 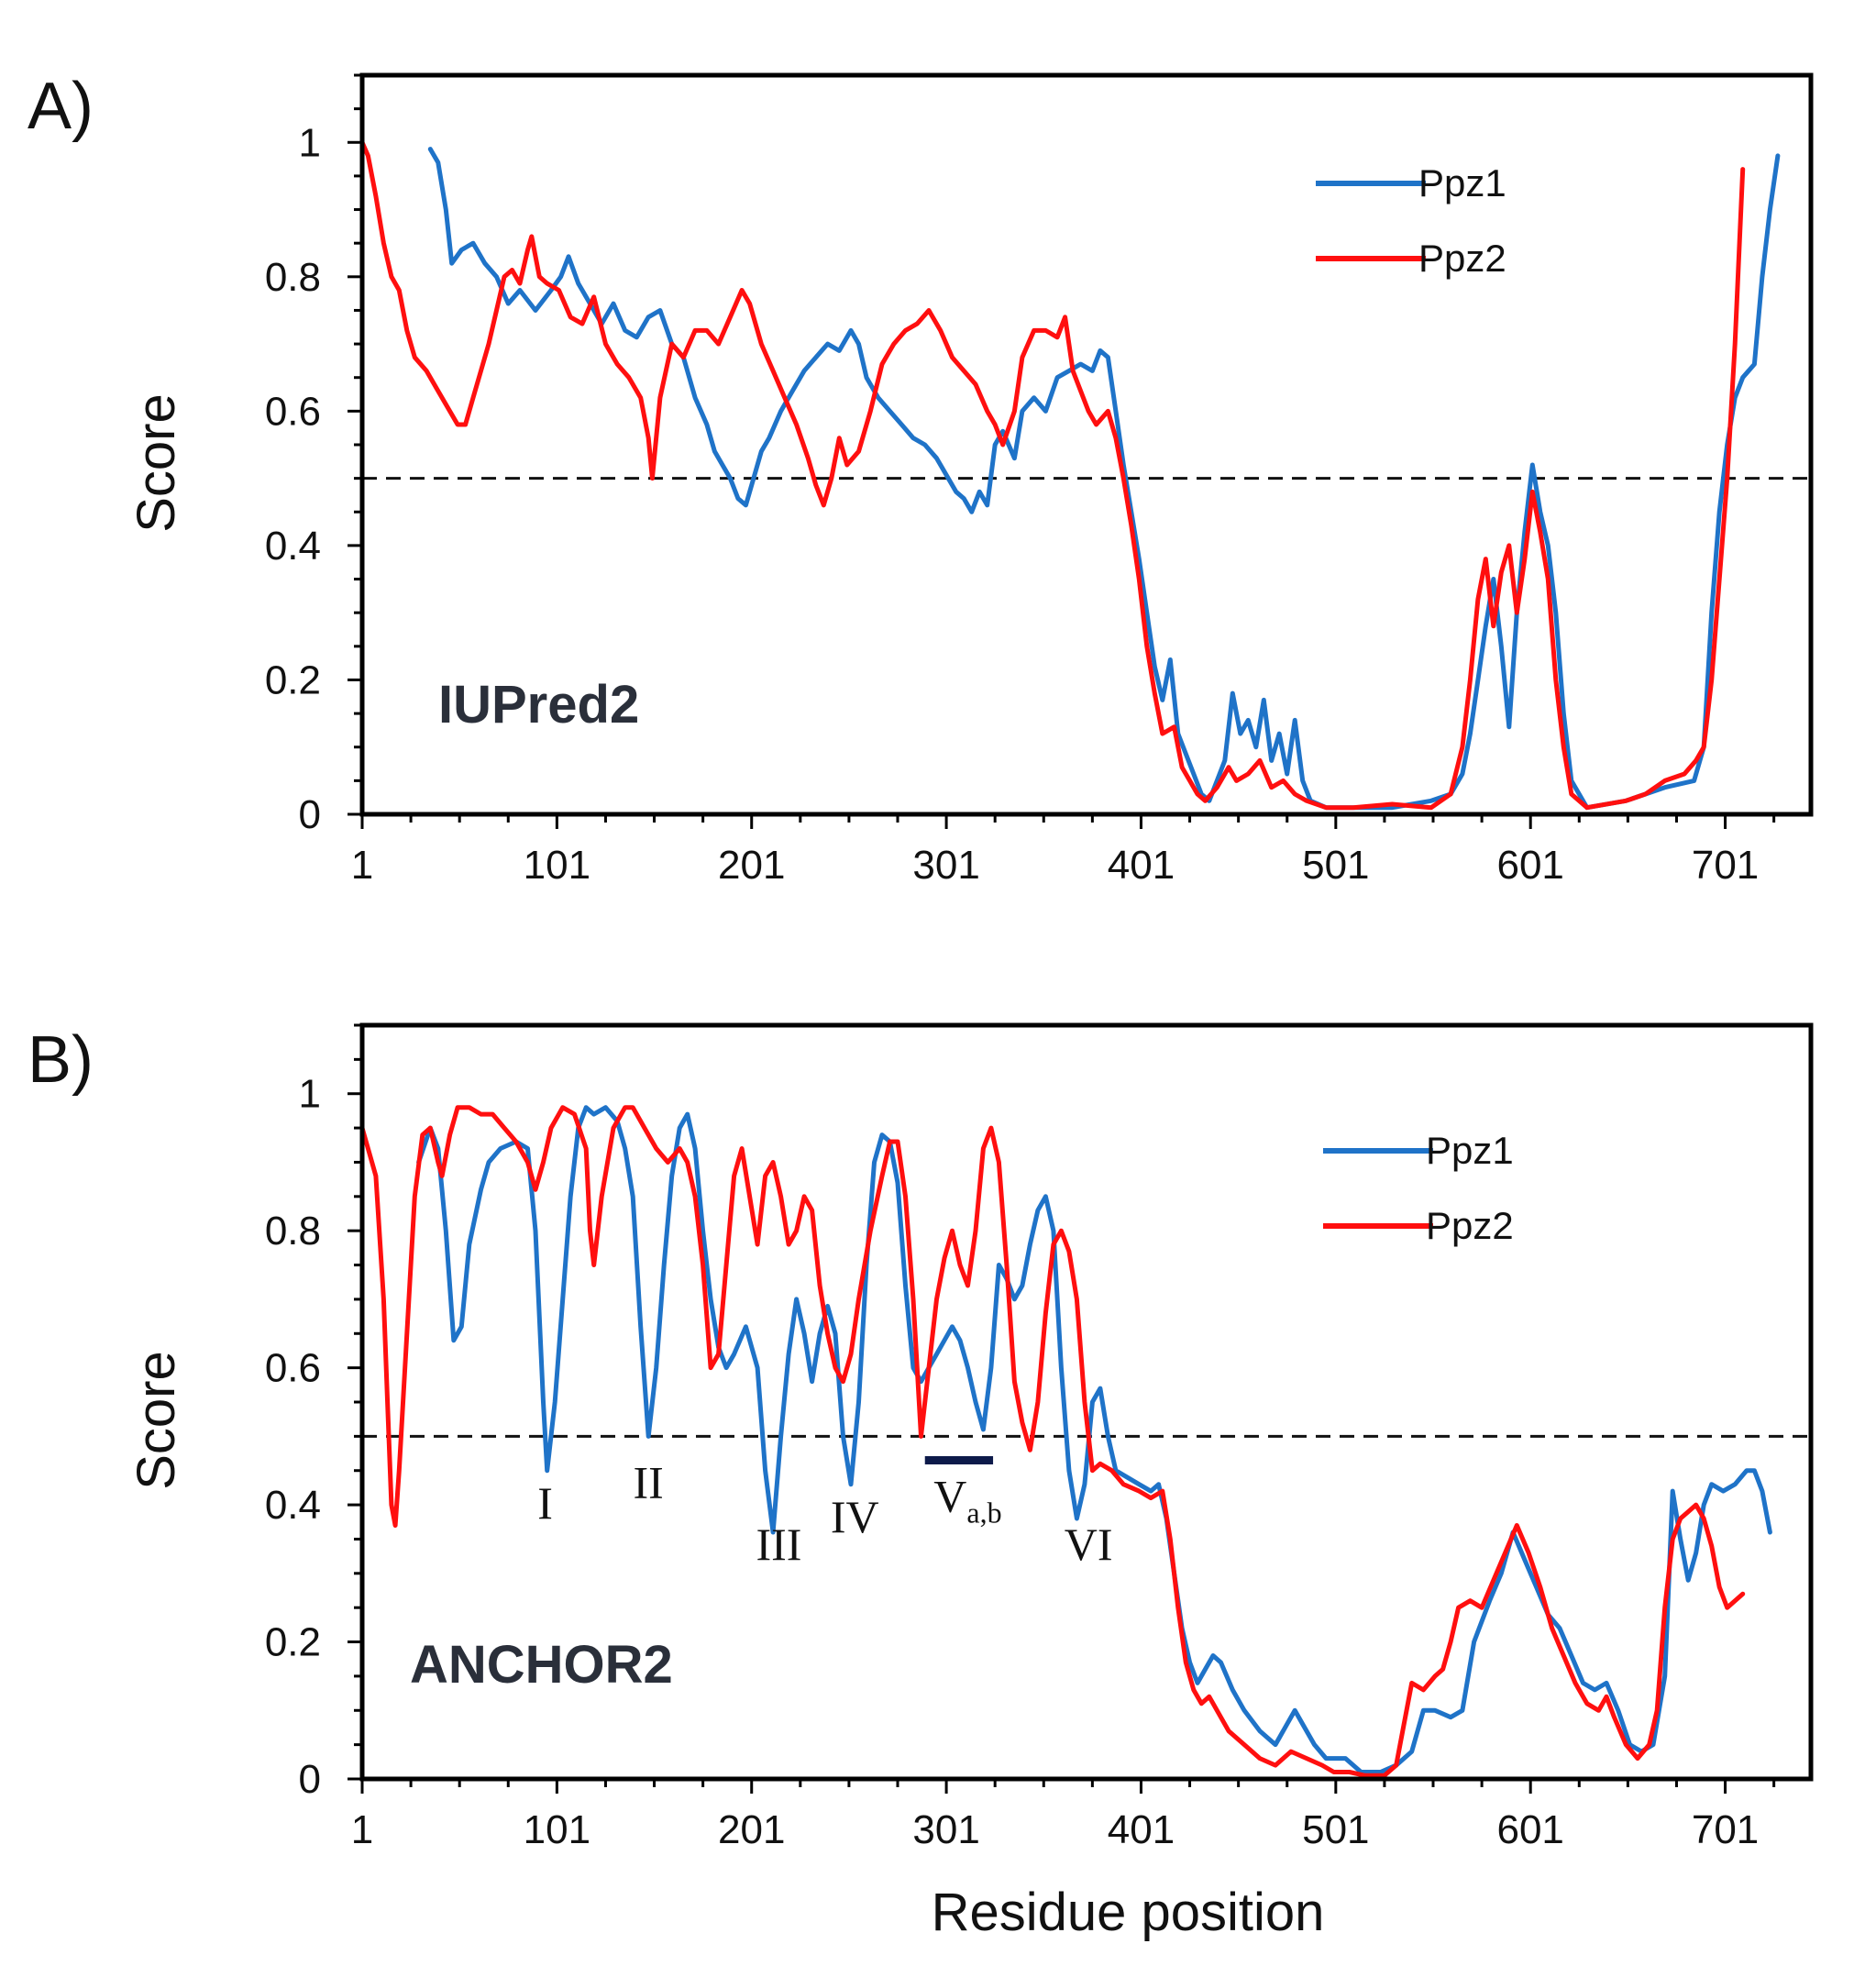 I want to click on method-label: ANCHOR2, so click(x=541, y=1665).